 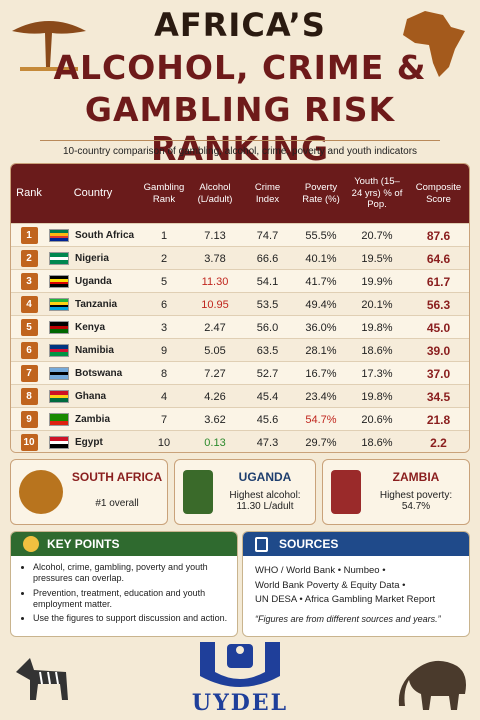 I want to click on table-cell: Nigeria, so click(x=93, y=258).